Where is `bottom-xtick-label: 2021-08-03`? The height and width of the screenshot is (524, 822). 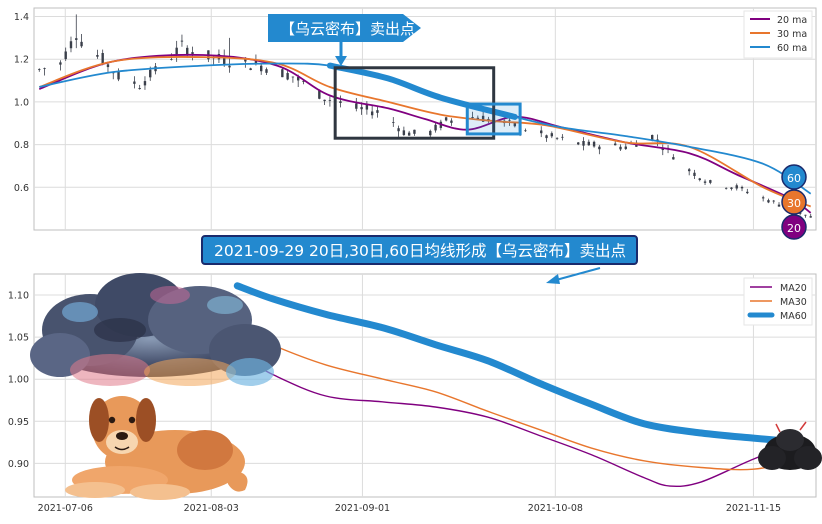 bottom-xtick-label: 2021-08-03 is located at coordinates (211, 508).